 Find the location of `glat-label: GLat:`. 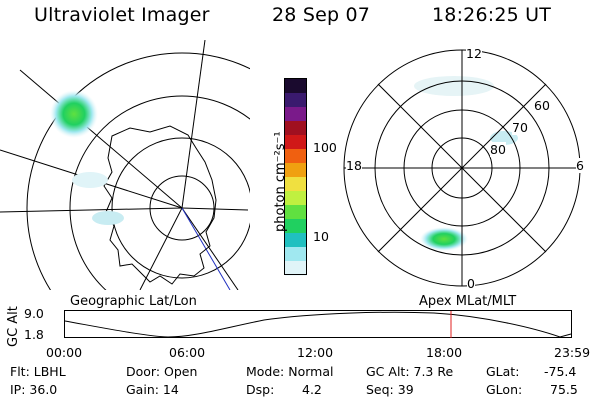

glat-label: GLat: is located at coordinates (503, 371).